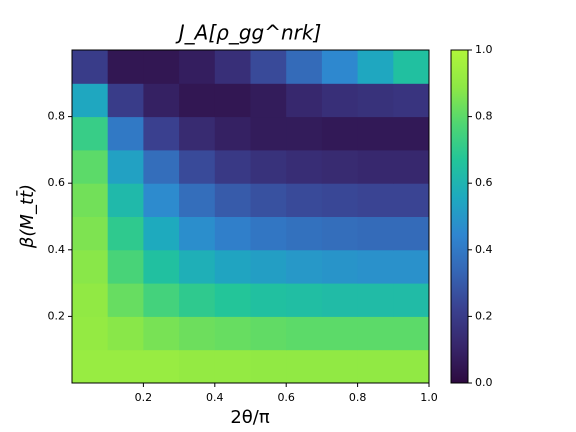 The height and width of the screenshot is (432, 576). I want to click on y-axis-label: β(M_tt̄), so click(27, 216).